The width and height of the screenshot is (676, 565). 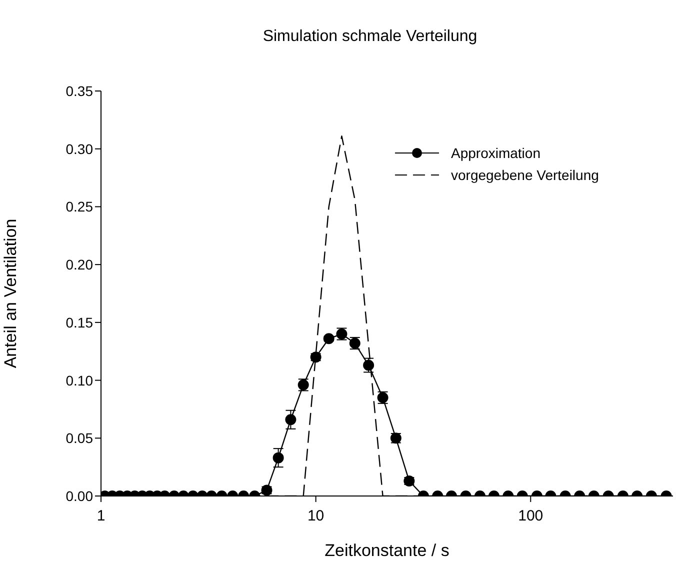 What do you see at coordinates (495, 153) in the screenshot?
I see `legend-label: Approximation` at bounding box center [495, 153].